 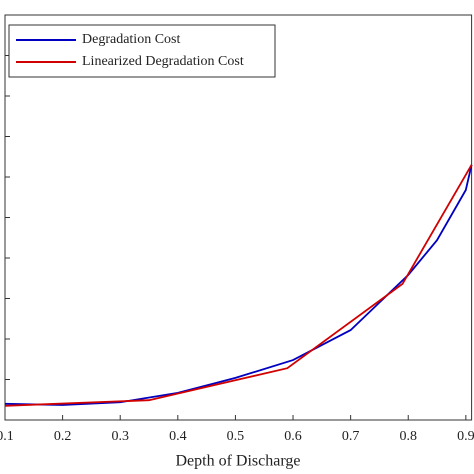 What do you see at coordinates (408, 436) in the screenshot?
I see `x-tick-label: 0.8` at bounding box center [408, 436].